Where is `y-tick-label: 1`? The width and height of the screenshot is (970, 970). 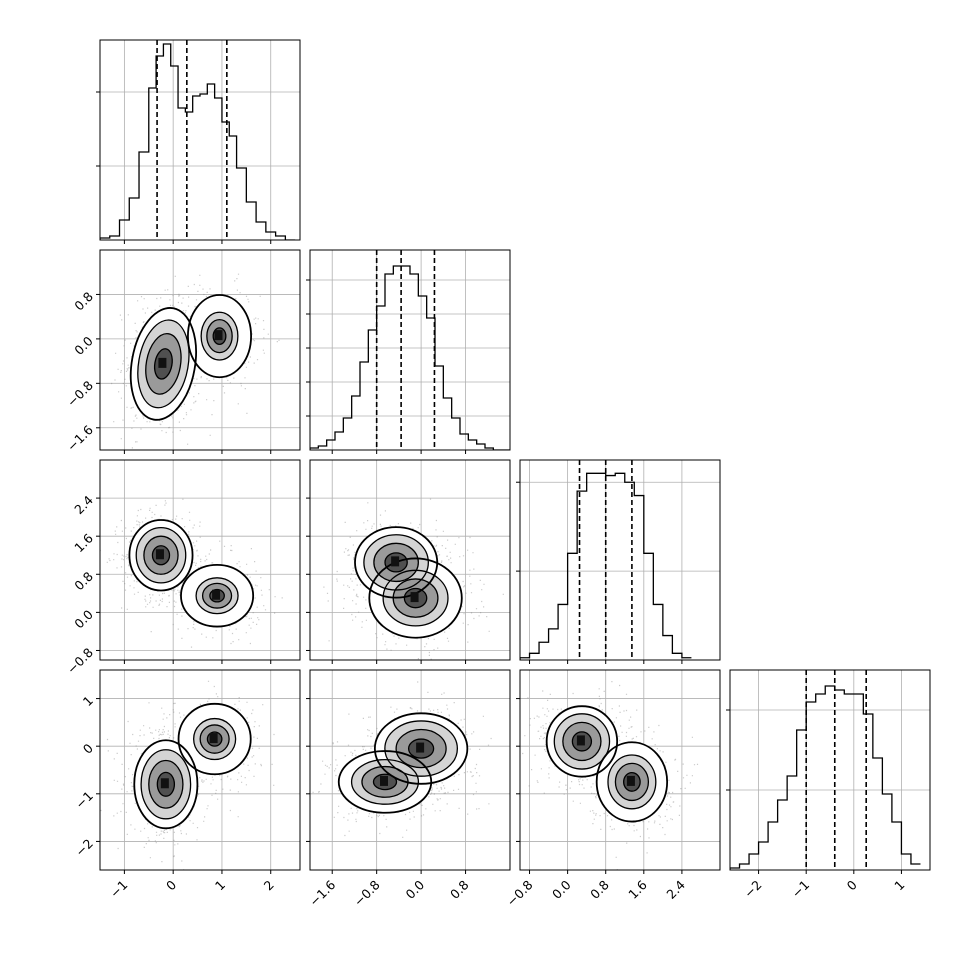
y-tick-label: 1 is located at coordinates (88, 701).